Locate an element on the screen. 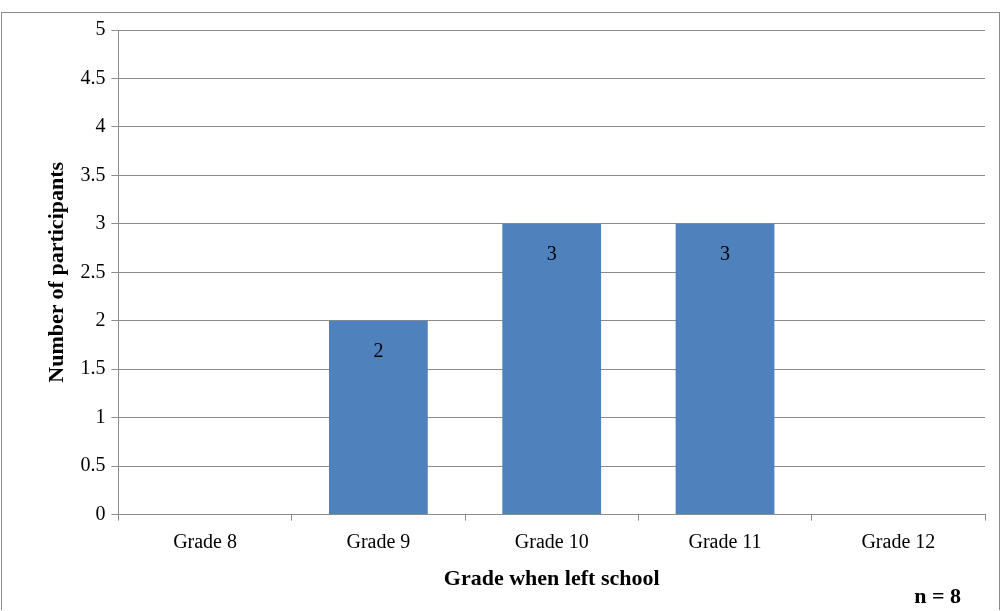 The width and height of the screenshot is (1001, 611). y-tick-label: 3.5 is located at coordinates (93, 173).